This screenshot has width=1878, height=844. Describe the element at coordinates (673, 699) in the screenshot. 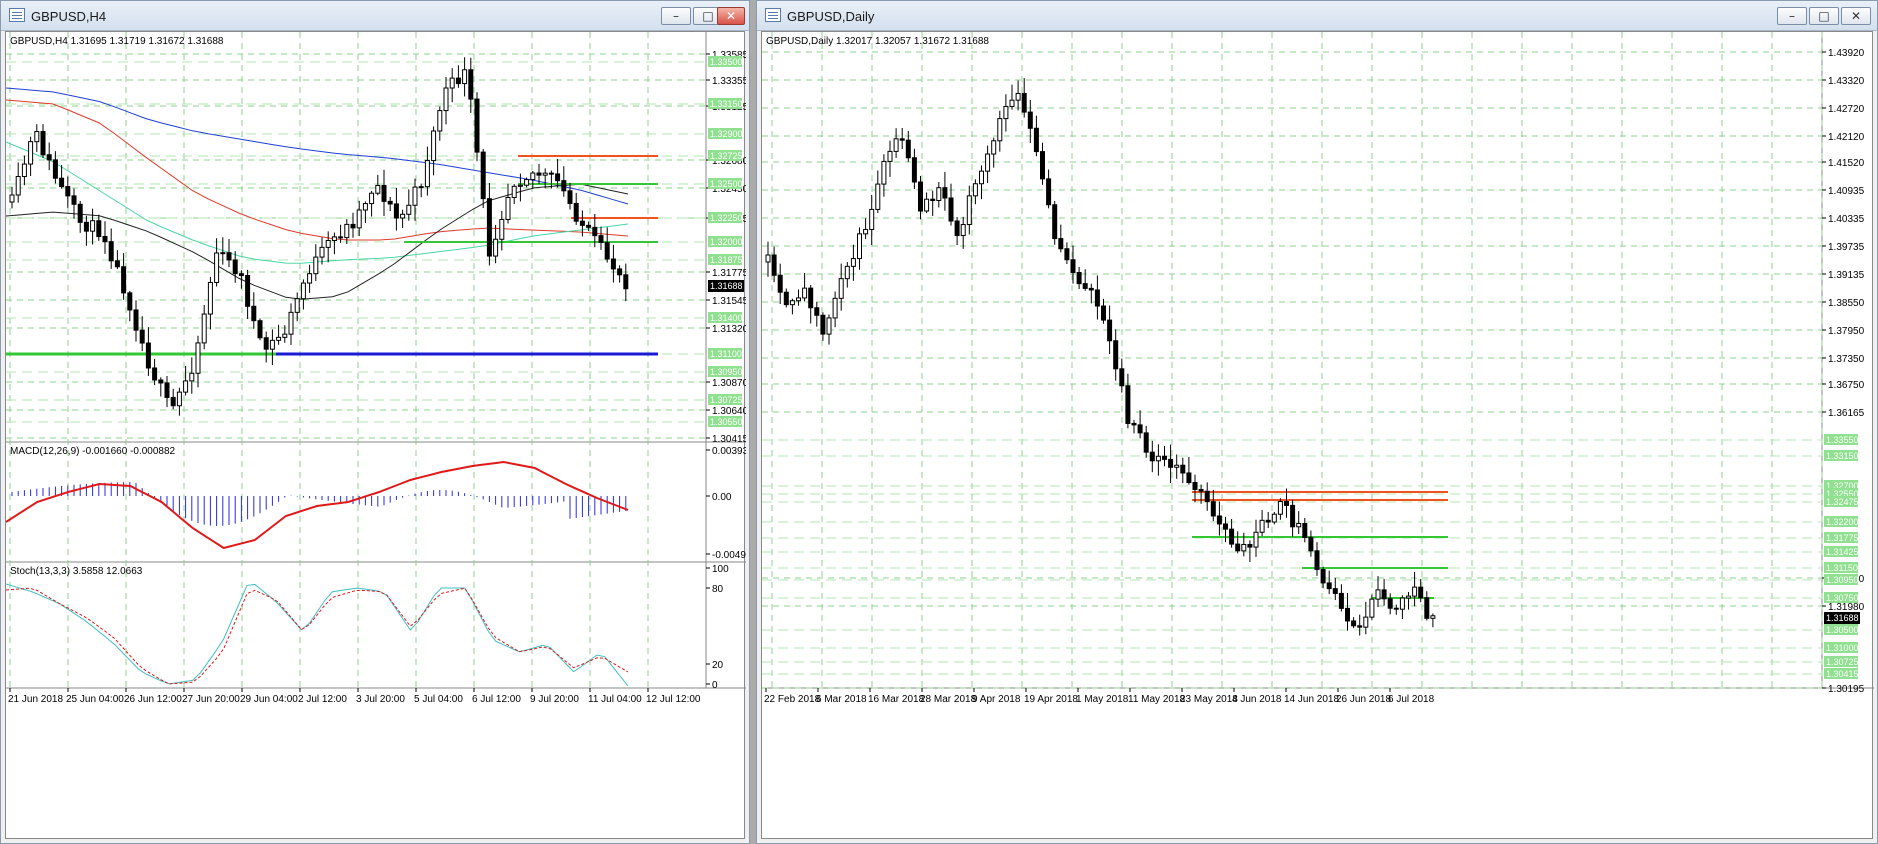

I see `time-axis-label: 12 Jul 12:00` at that location.